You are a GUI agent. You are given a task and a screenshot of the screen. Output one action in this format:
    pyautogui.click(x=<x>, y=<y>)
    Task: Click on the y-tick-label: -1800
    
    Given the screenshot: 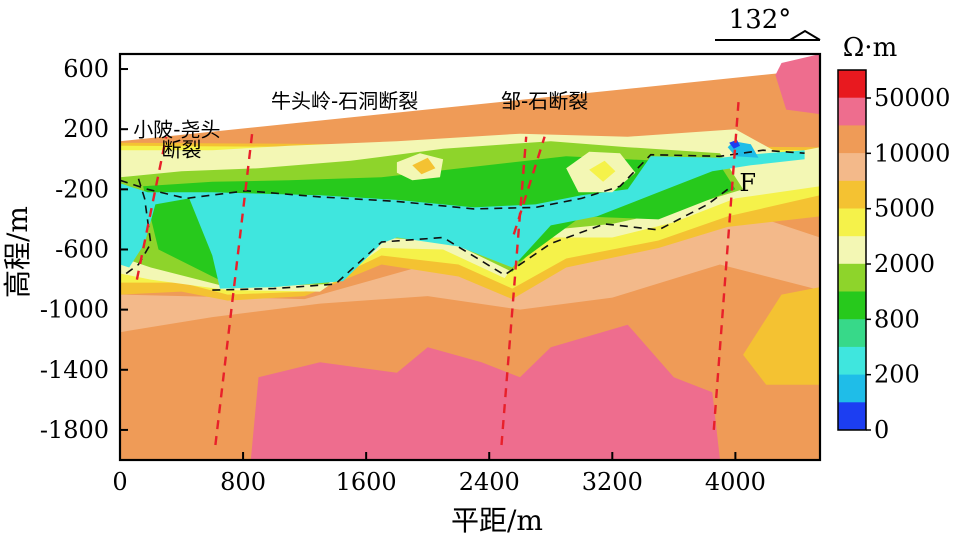 What is the action you would take?
    pyautogui.click(x=74, y=430)
    